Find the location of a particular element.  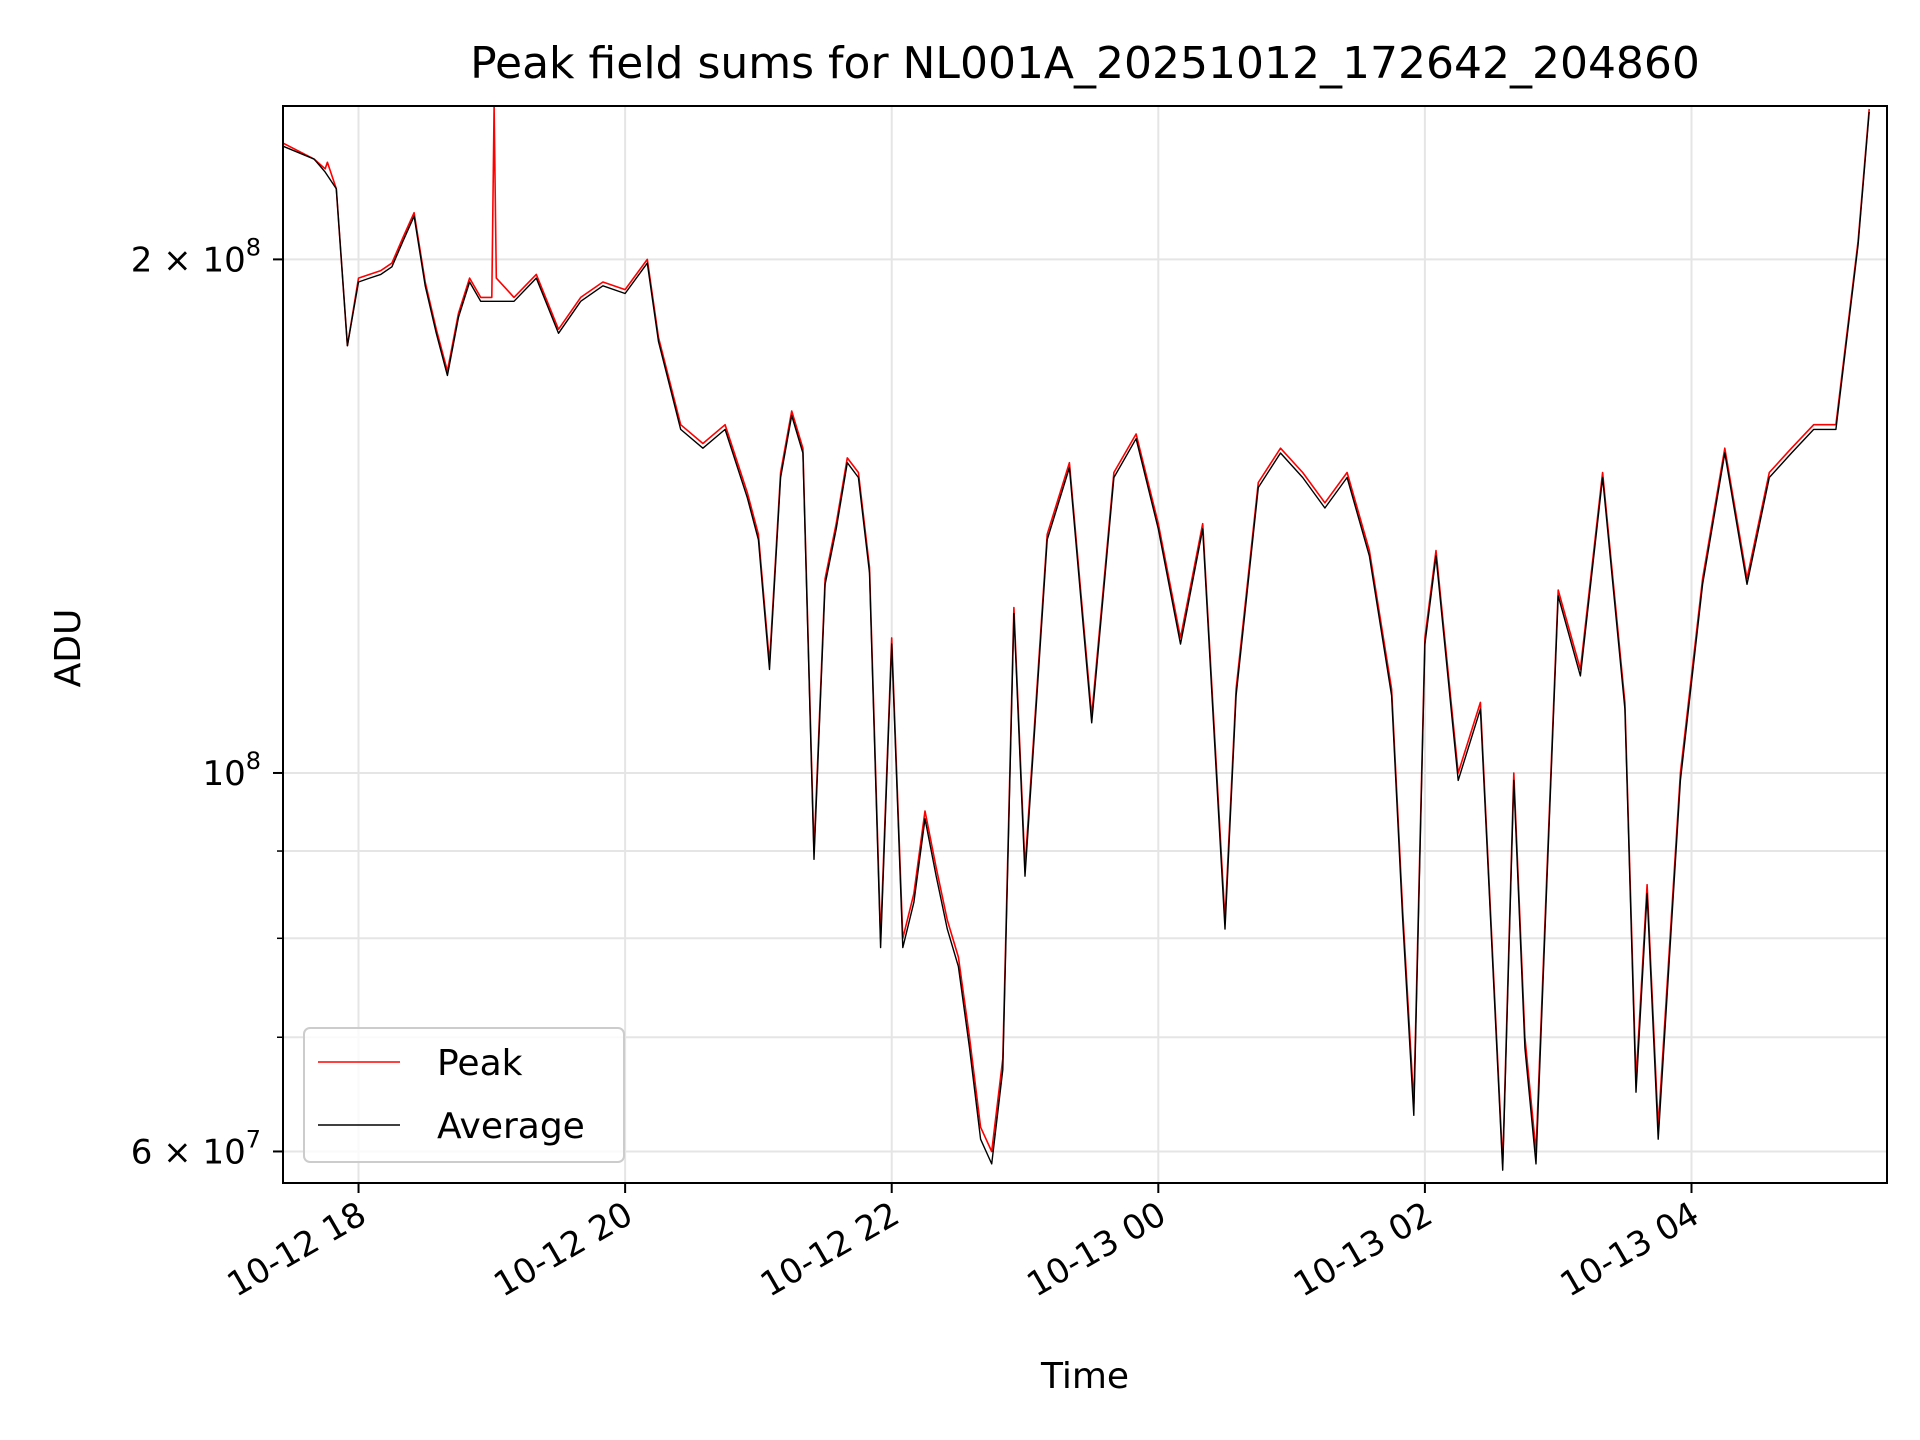

y-axis-label: ADU is located at coordinates (68, 648).